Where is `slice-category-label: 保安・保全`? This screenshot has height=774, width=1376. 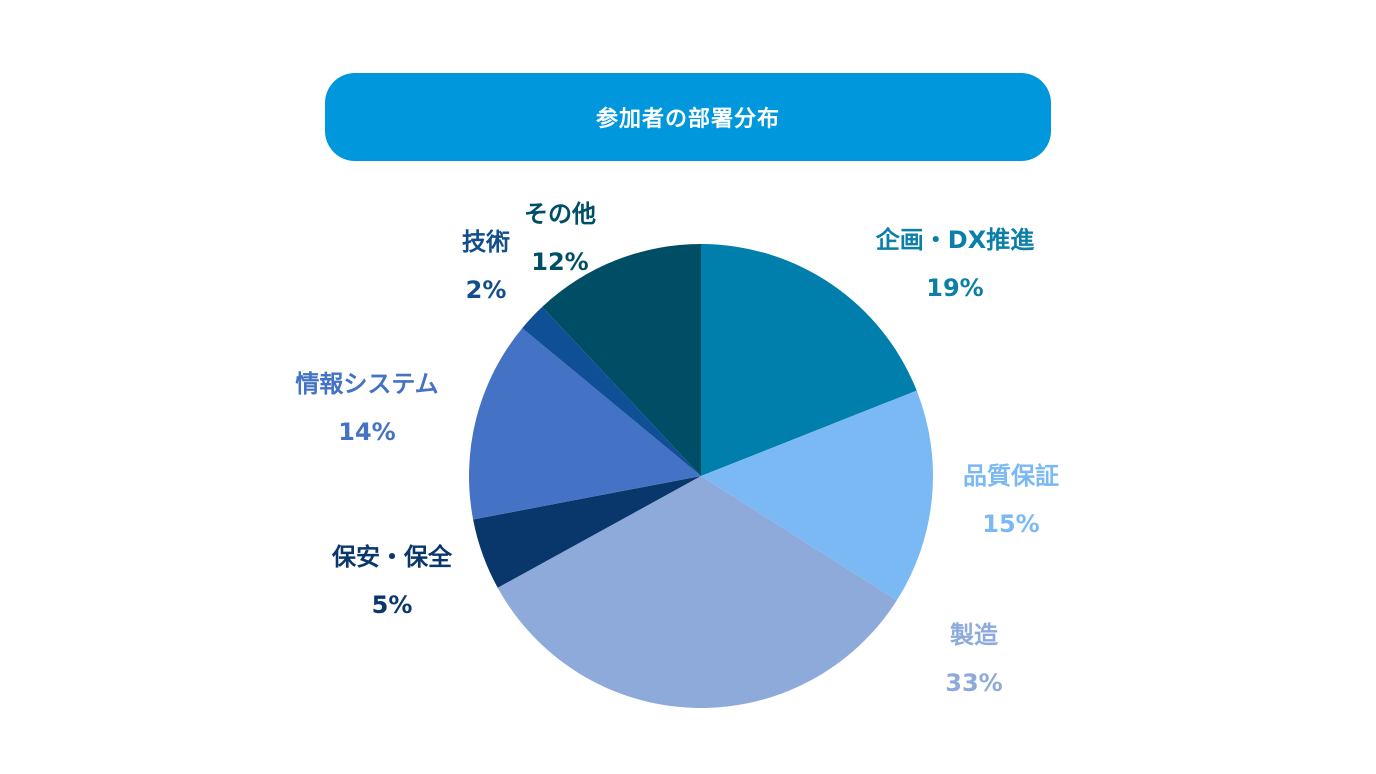 slice-category-label: 保安・保全 is located at coordinates (392, 557).